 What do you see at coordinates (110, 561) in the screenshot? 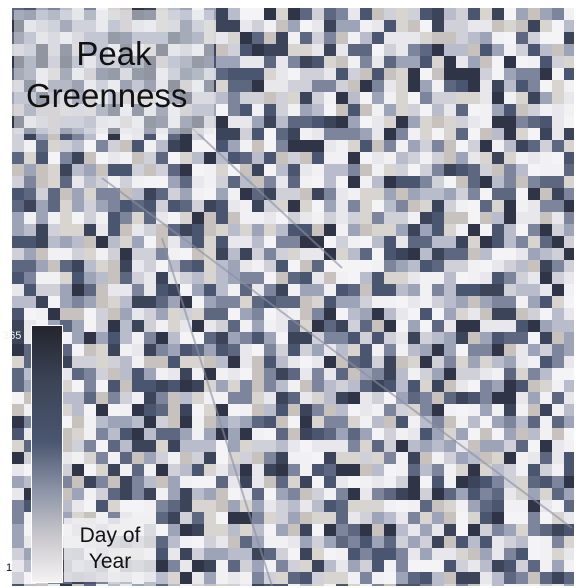
I see `legend-title-line-2: Year` at bounding box center [110, 561].